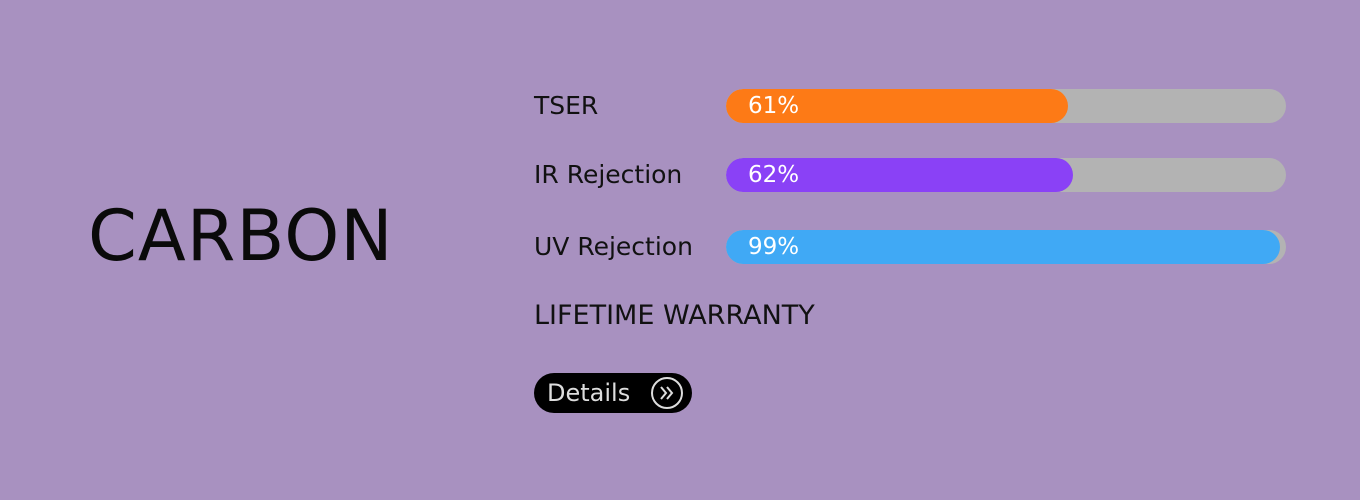 This screenshot has width=1360, height=500. What do you see at coordinates (774, 247) in the screenshot?
I see `value-label: 99%` at bounding box center [774, 247].